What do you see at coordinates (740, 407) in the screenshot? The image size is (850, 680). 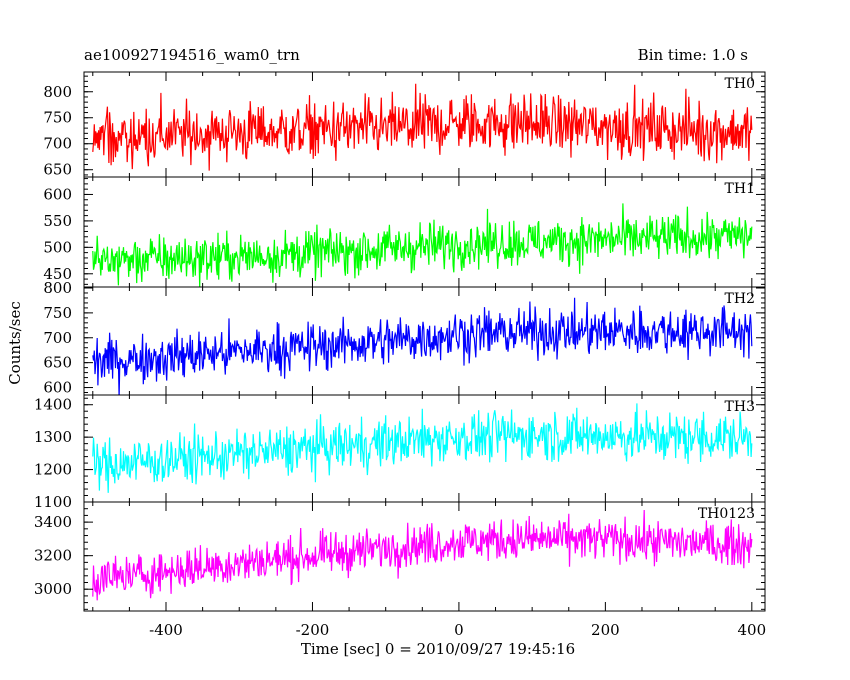 I see `panel-label: TH3` at bounding box center [740, 407].